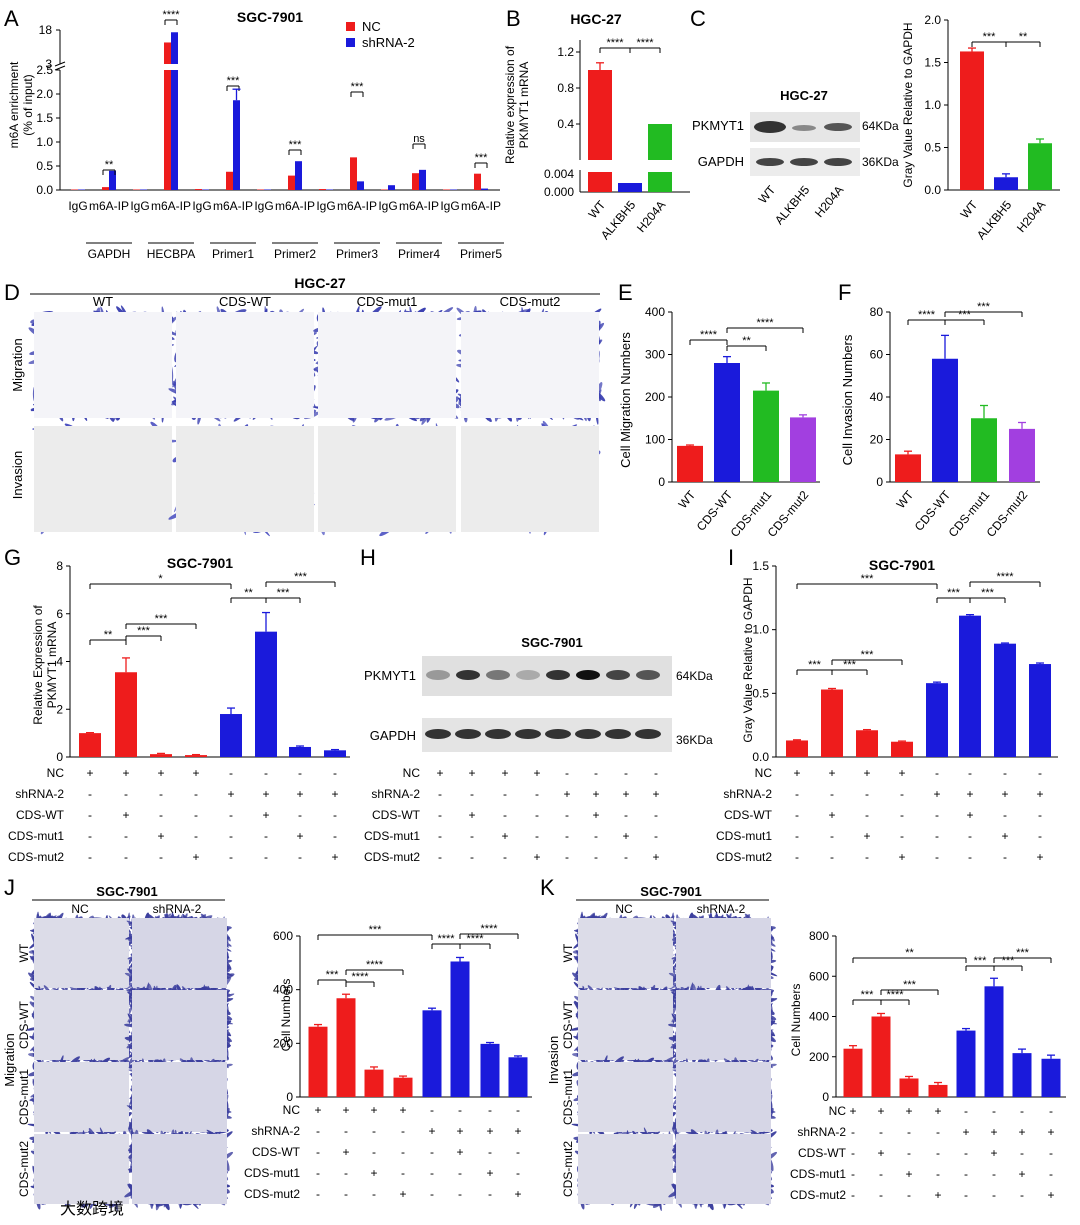  I want to click on panelC-blot-cat: ALKBH5, so click(792, 205).